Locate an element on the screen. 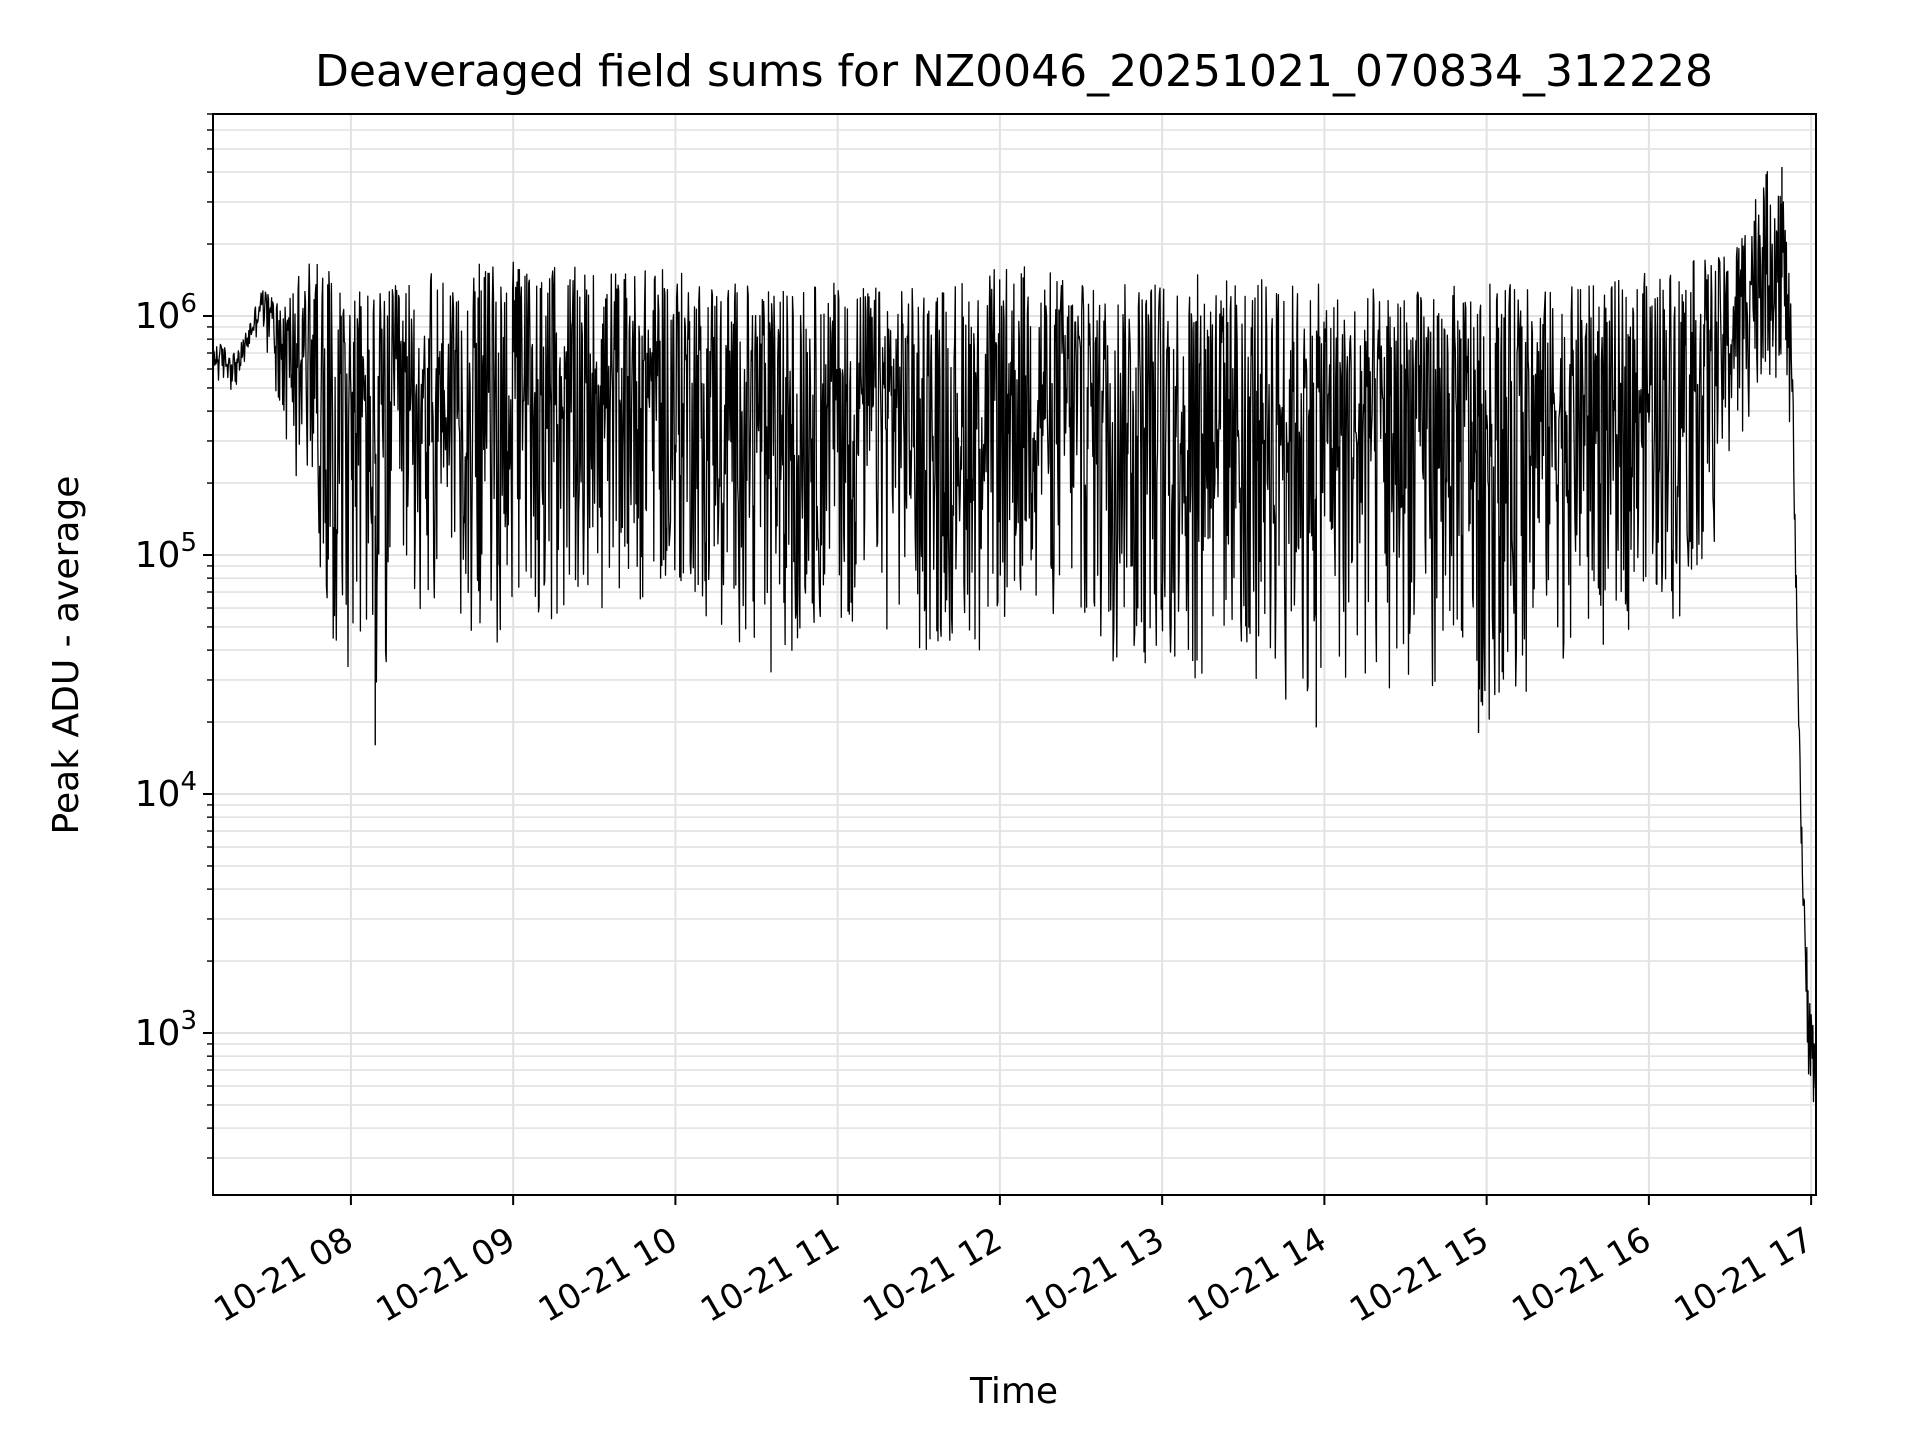 The image size is (1920, 1444). y-tick-label: 10³ is located at coordinates (166, 1030).